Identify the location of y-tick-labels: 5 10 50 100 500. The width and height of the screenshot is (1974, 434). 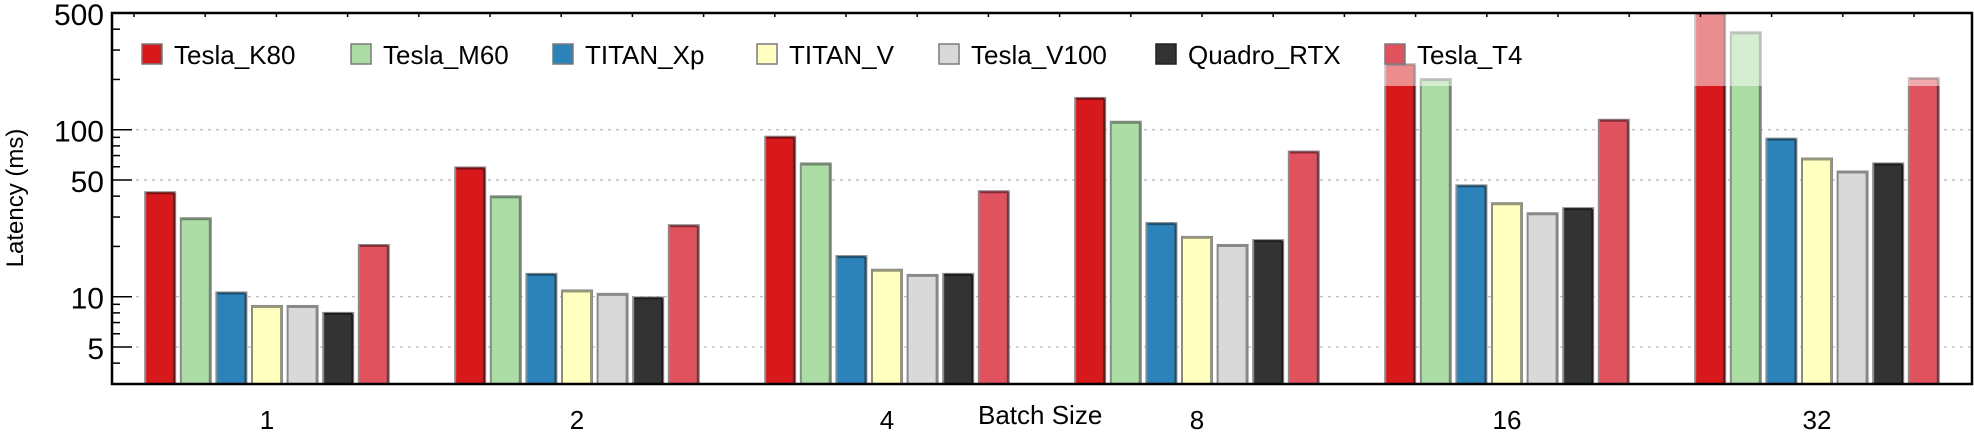
(79, 183).